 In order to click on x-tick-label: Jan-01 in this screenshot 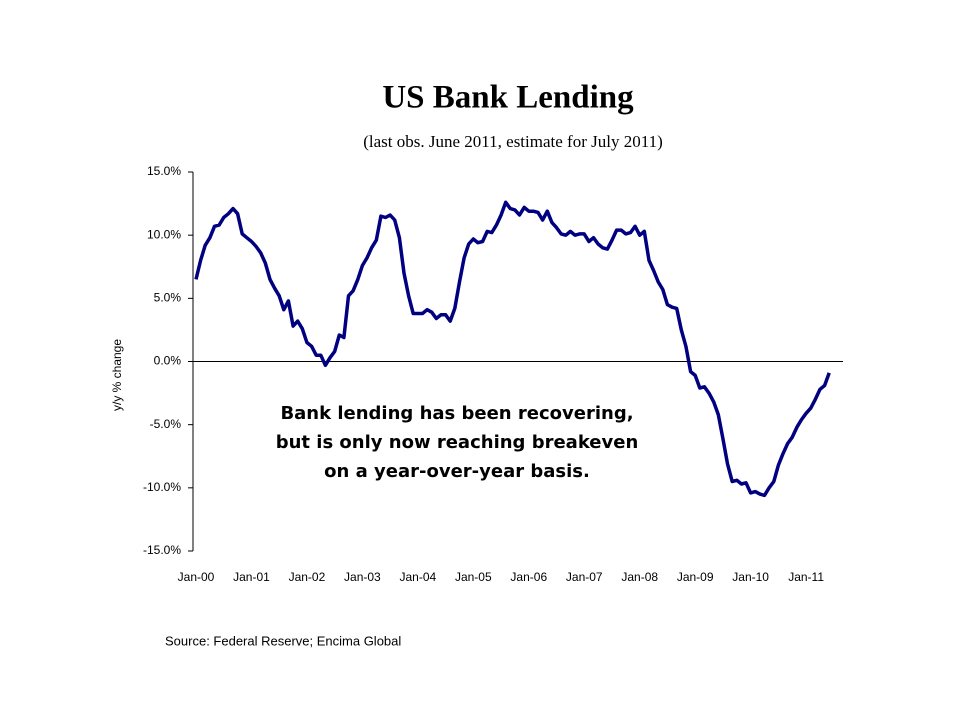, I will do `click(251, 577)`.